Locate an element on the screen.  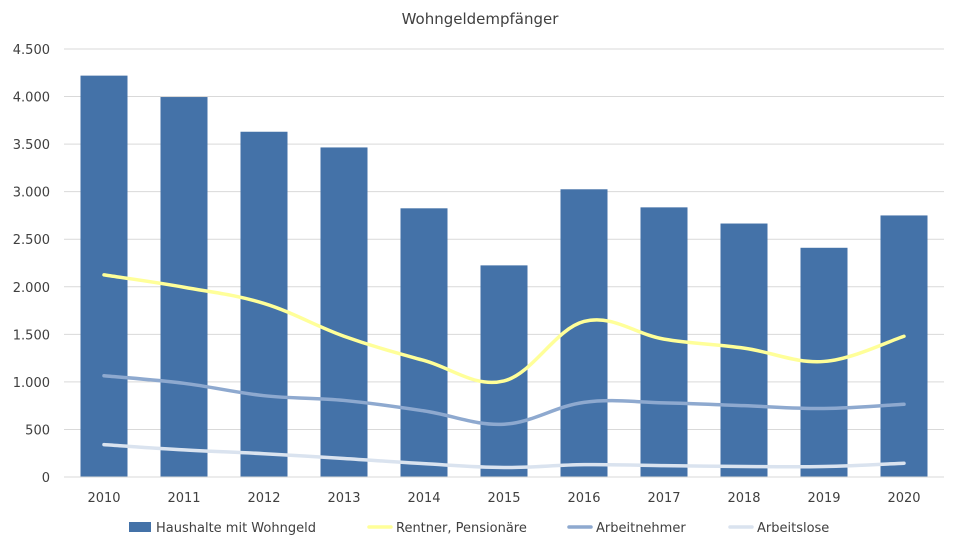
y-tick-label: 3.500 is located at coordinates (31, 145).